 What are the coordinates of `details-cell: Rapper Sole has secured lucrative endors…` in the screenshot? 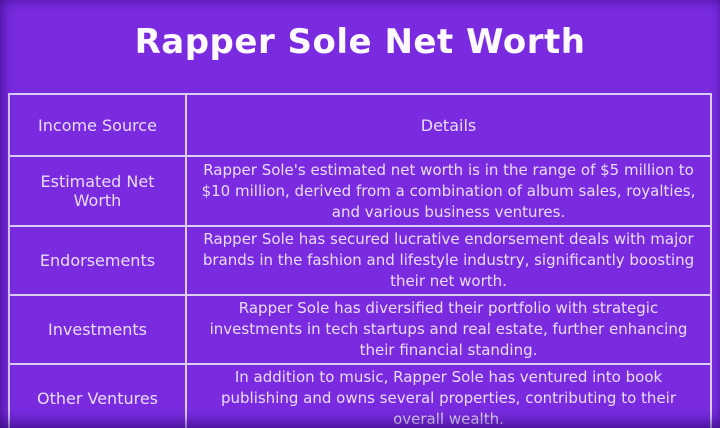 It's located at (448, 260).